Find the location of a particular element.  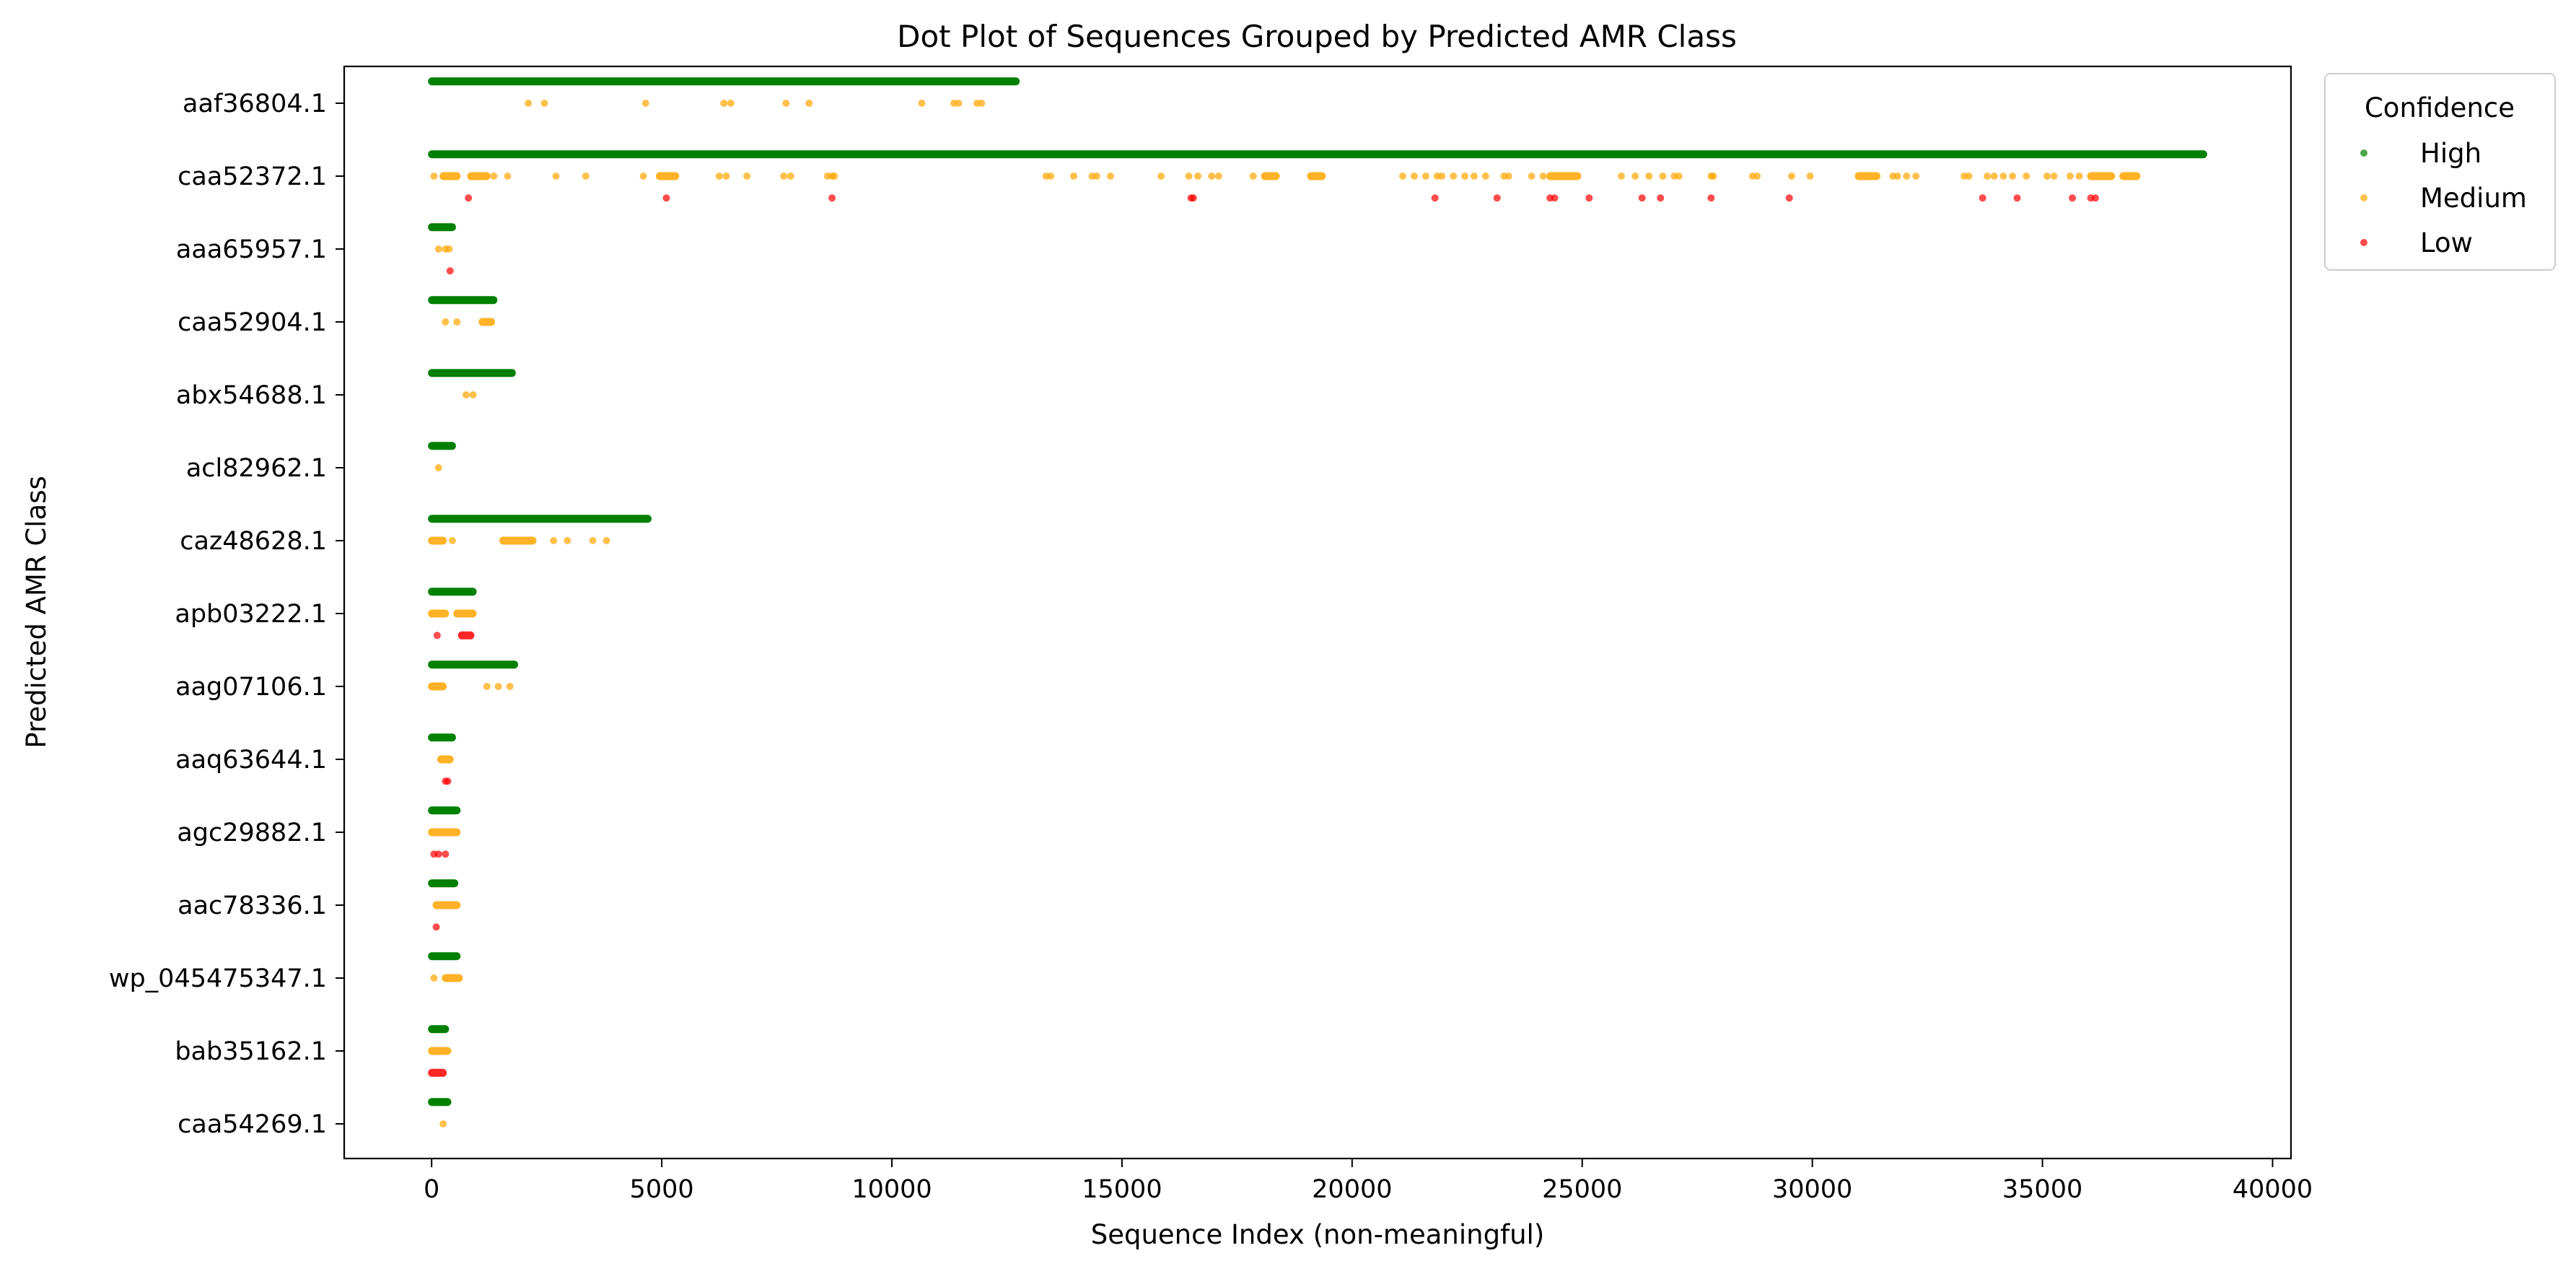

y-tick-label: aac78336.1 is located at coordinates (252, 906).